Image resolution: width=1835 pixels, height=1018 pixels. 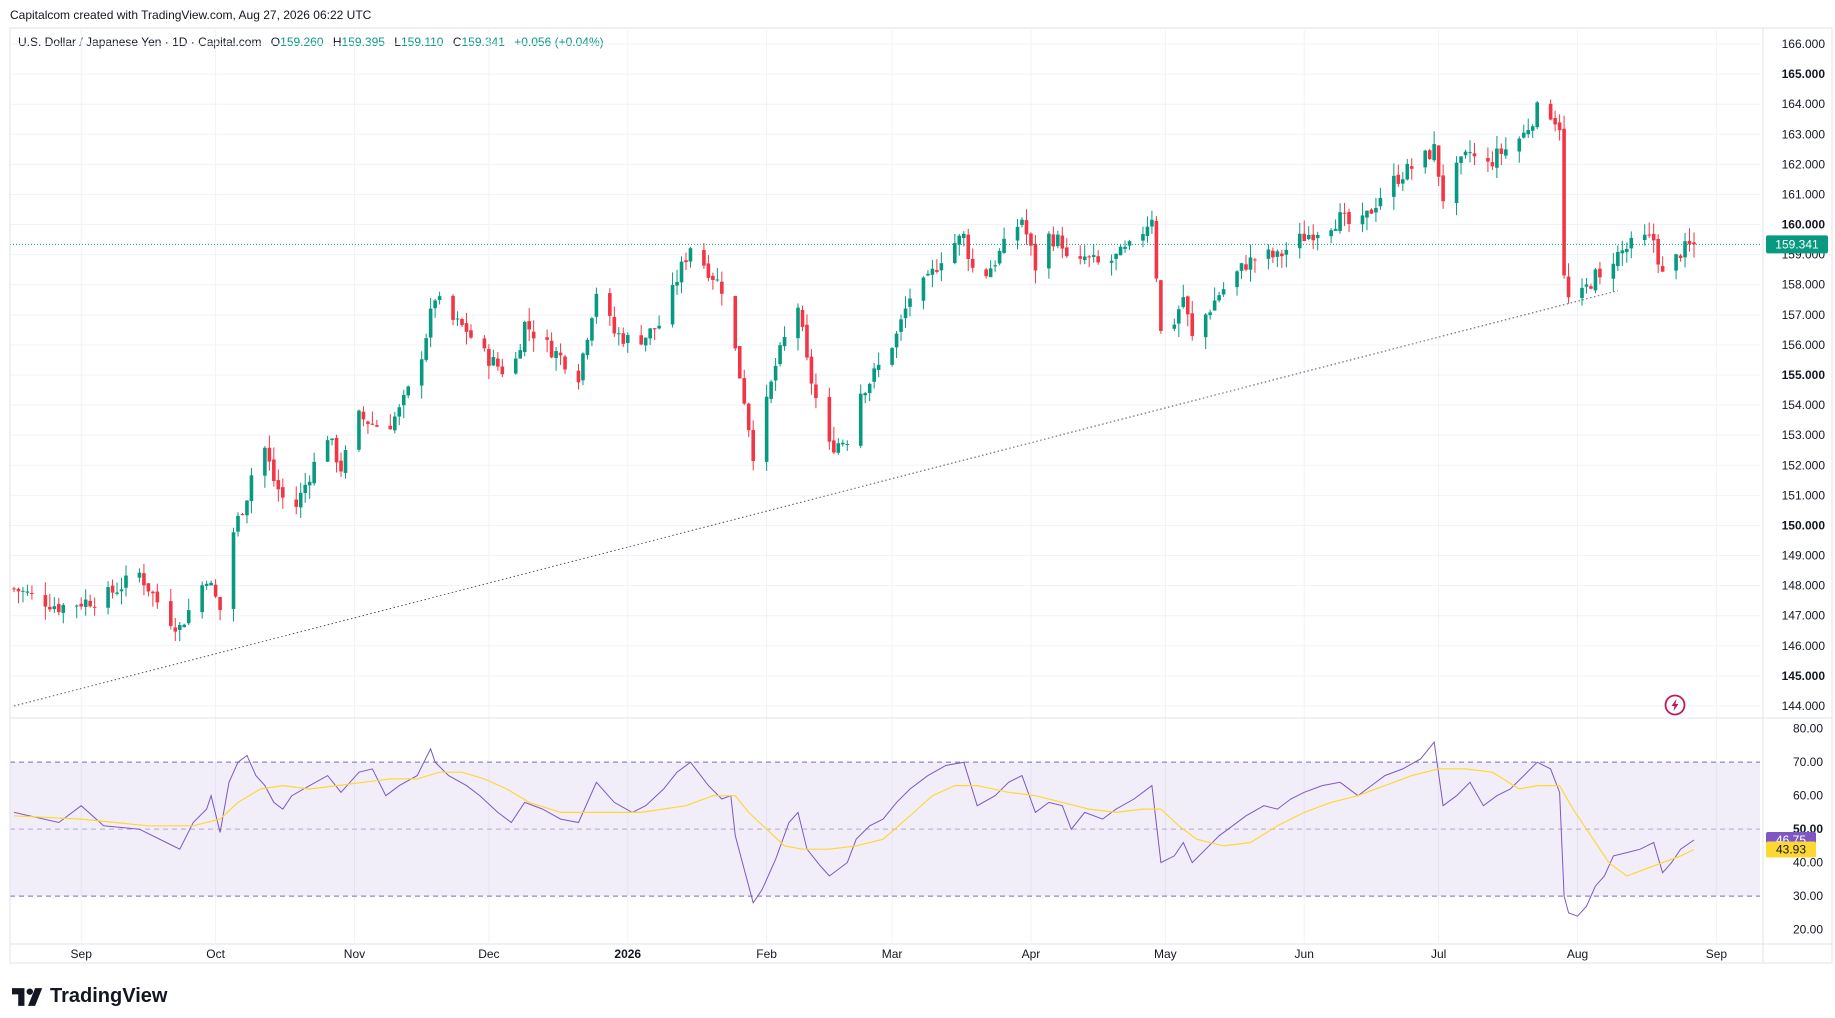 I want to click on close-value: 159.341, so click(x=483, y=42).